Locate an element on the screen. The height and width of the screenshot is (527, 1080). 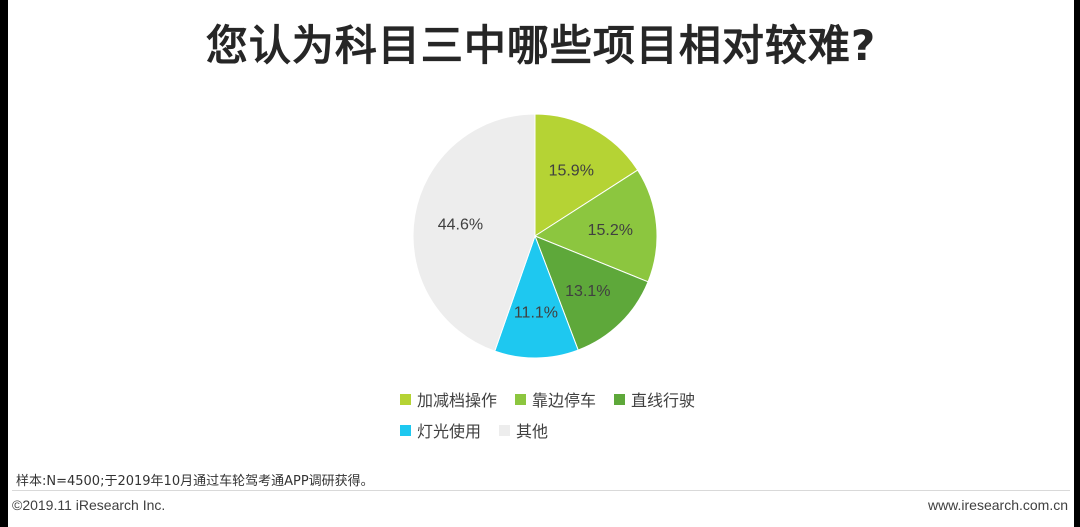
legend-label: 靠边停车 is located at coordinates (564, 400).